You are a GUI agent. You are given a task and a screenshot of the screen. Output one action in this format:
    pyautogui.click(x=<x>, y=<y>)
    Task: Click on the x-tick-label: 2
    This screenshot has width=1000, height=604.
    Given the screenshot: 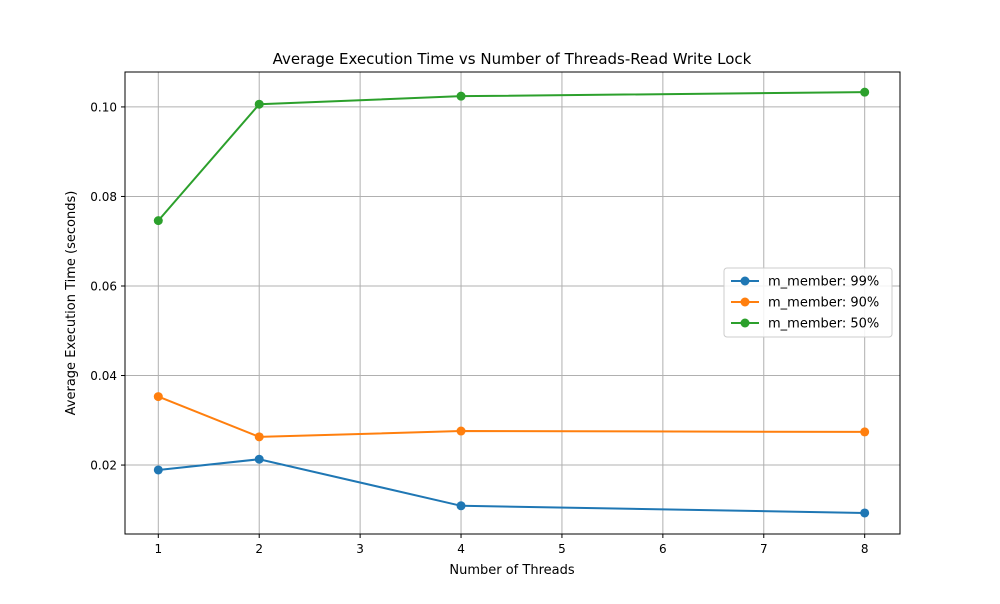 What is the action you would take?
    pyautogui.click(x=259, y=549)
    